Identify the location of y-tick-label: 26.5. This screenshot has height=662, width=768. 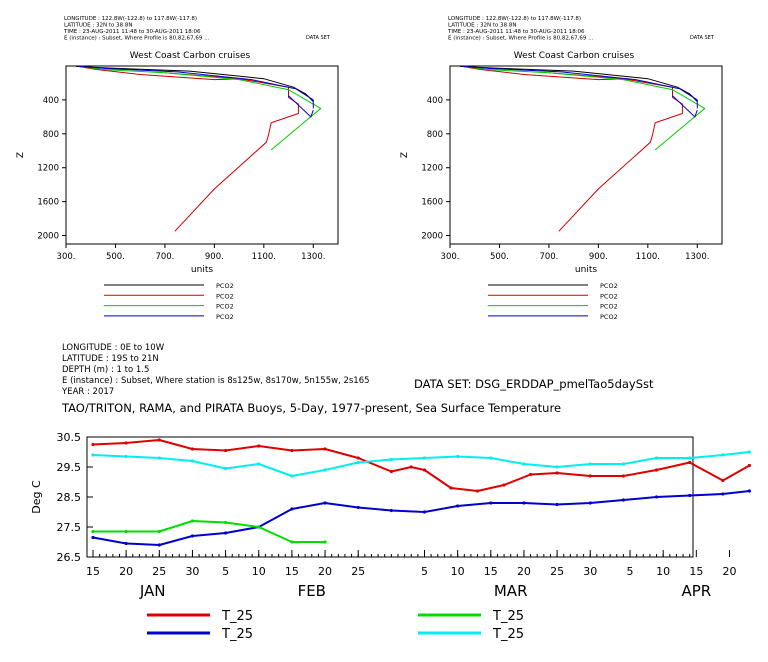
(69, 557).